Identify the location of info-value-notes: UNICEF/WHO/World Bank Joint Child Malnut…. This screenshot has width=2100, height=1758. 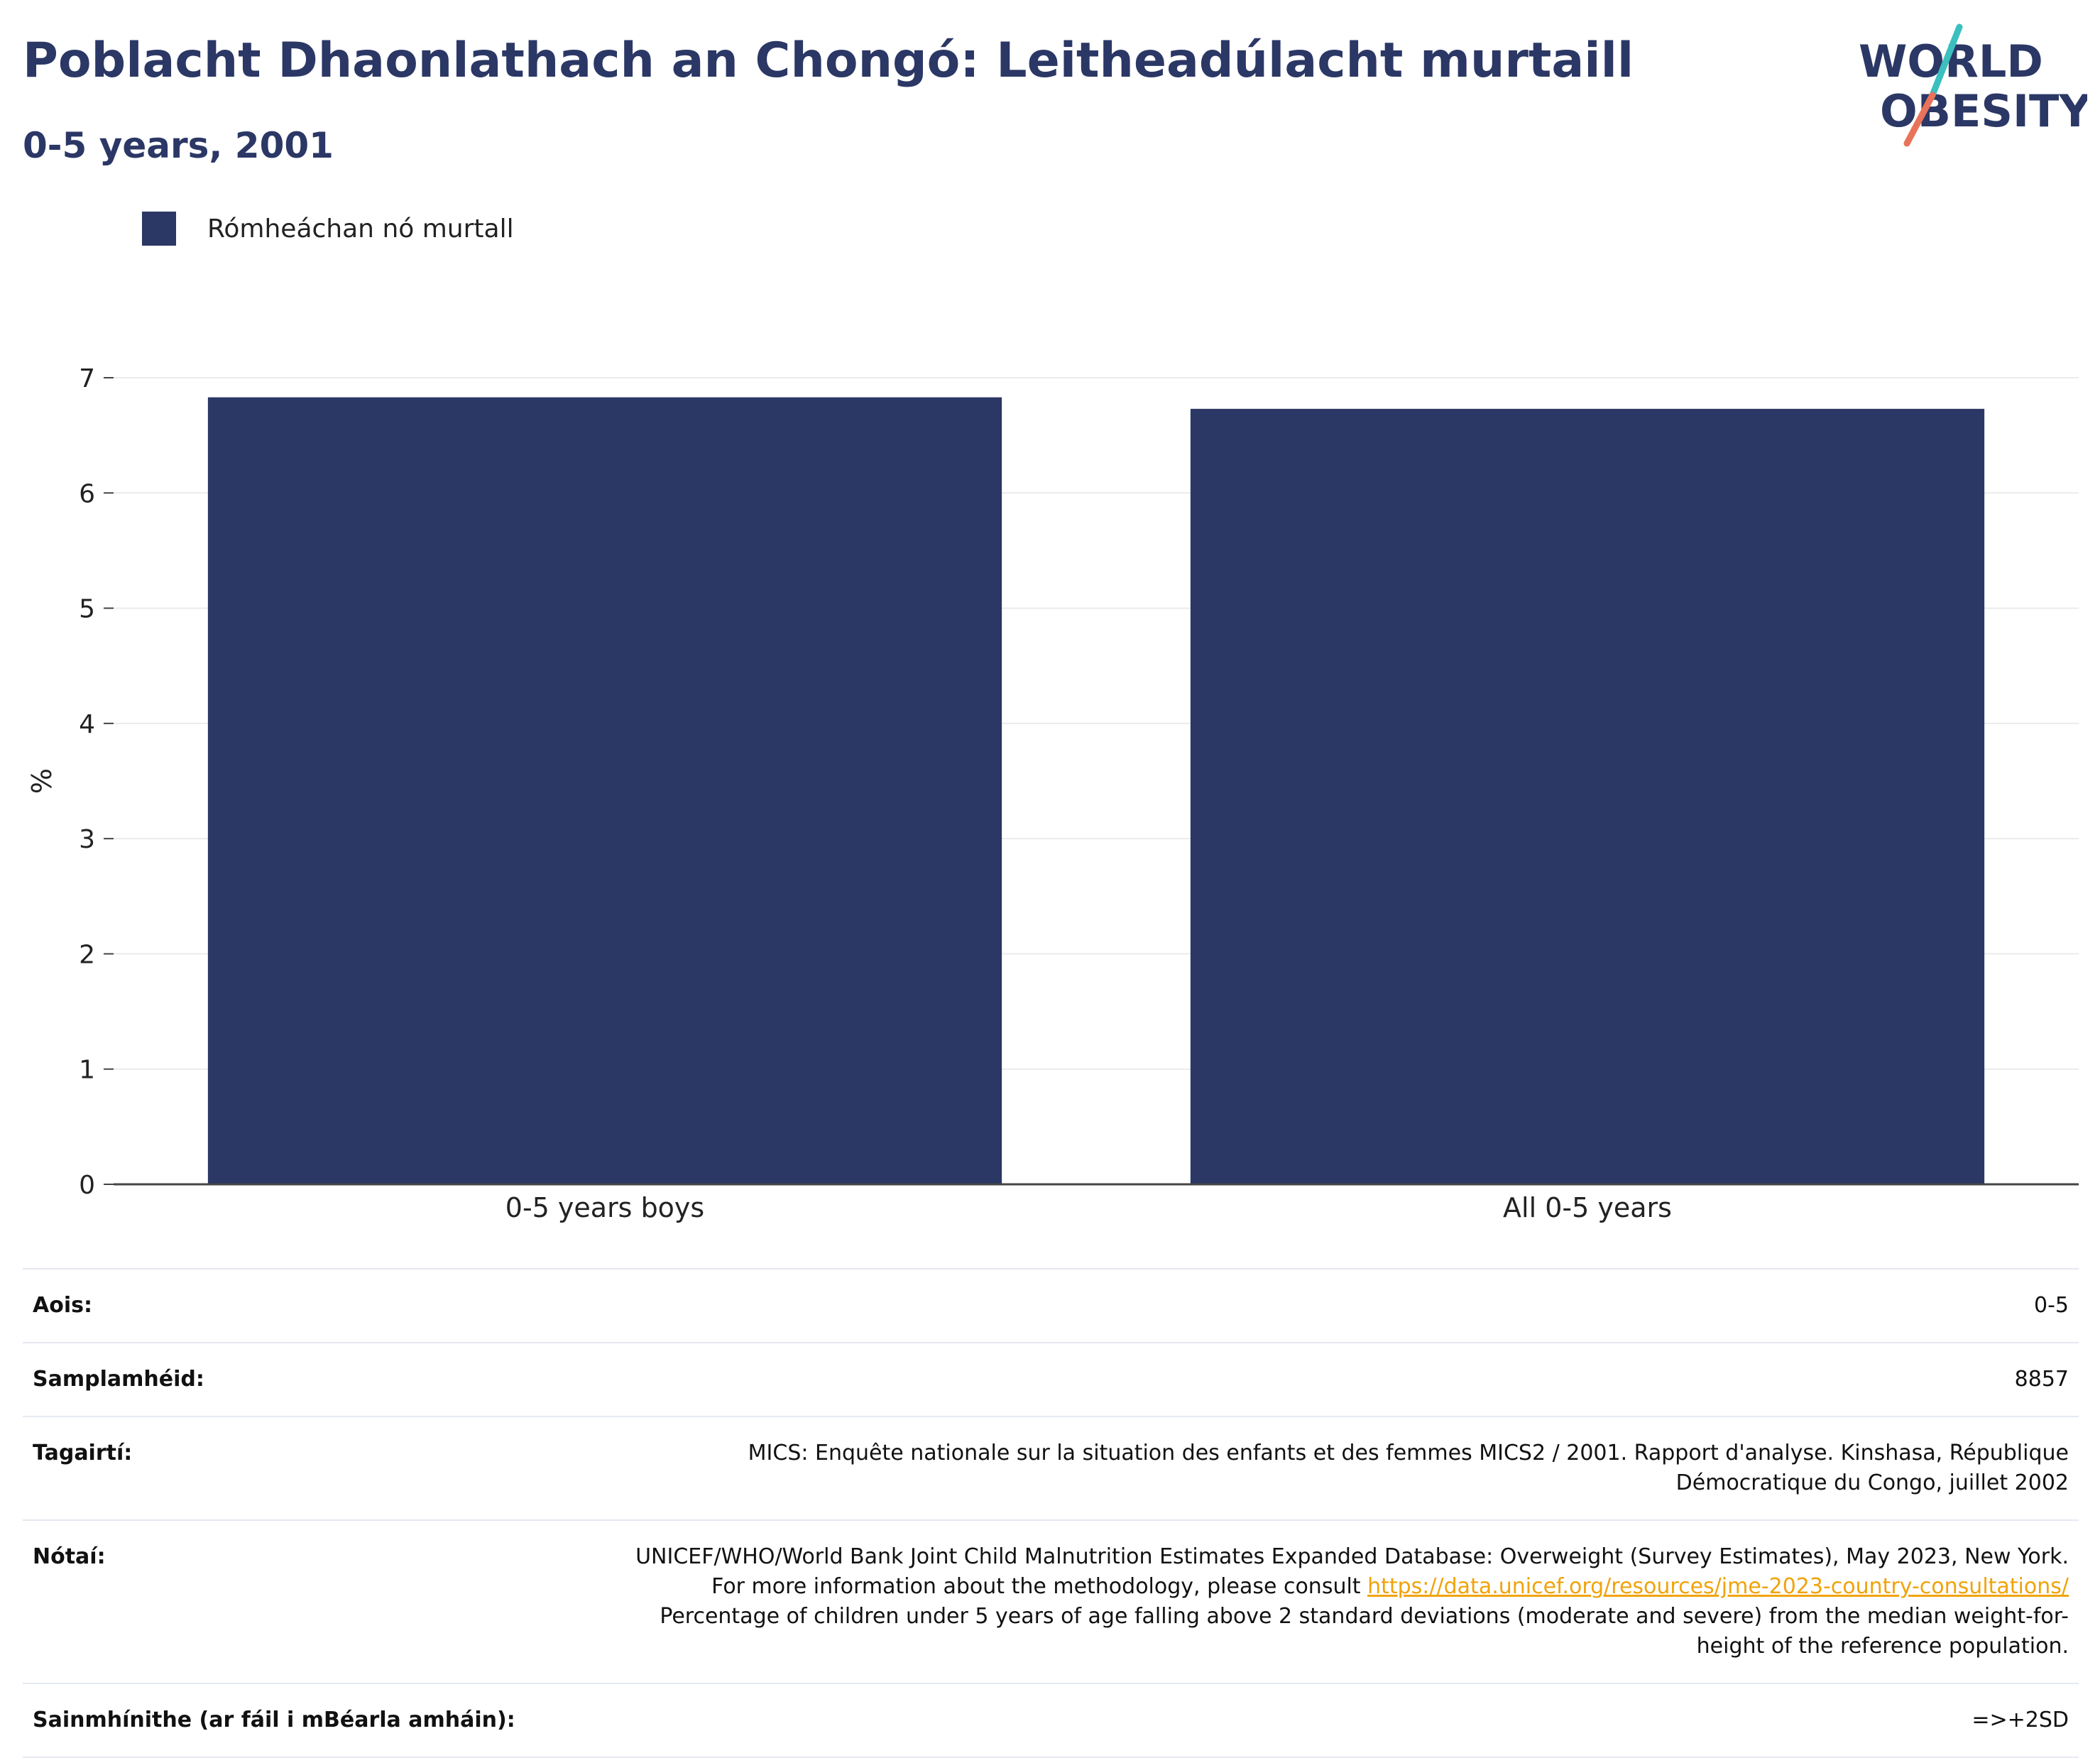
(1337, 1601).